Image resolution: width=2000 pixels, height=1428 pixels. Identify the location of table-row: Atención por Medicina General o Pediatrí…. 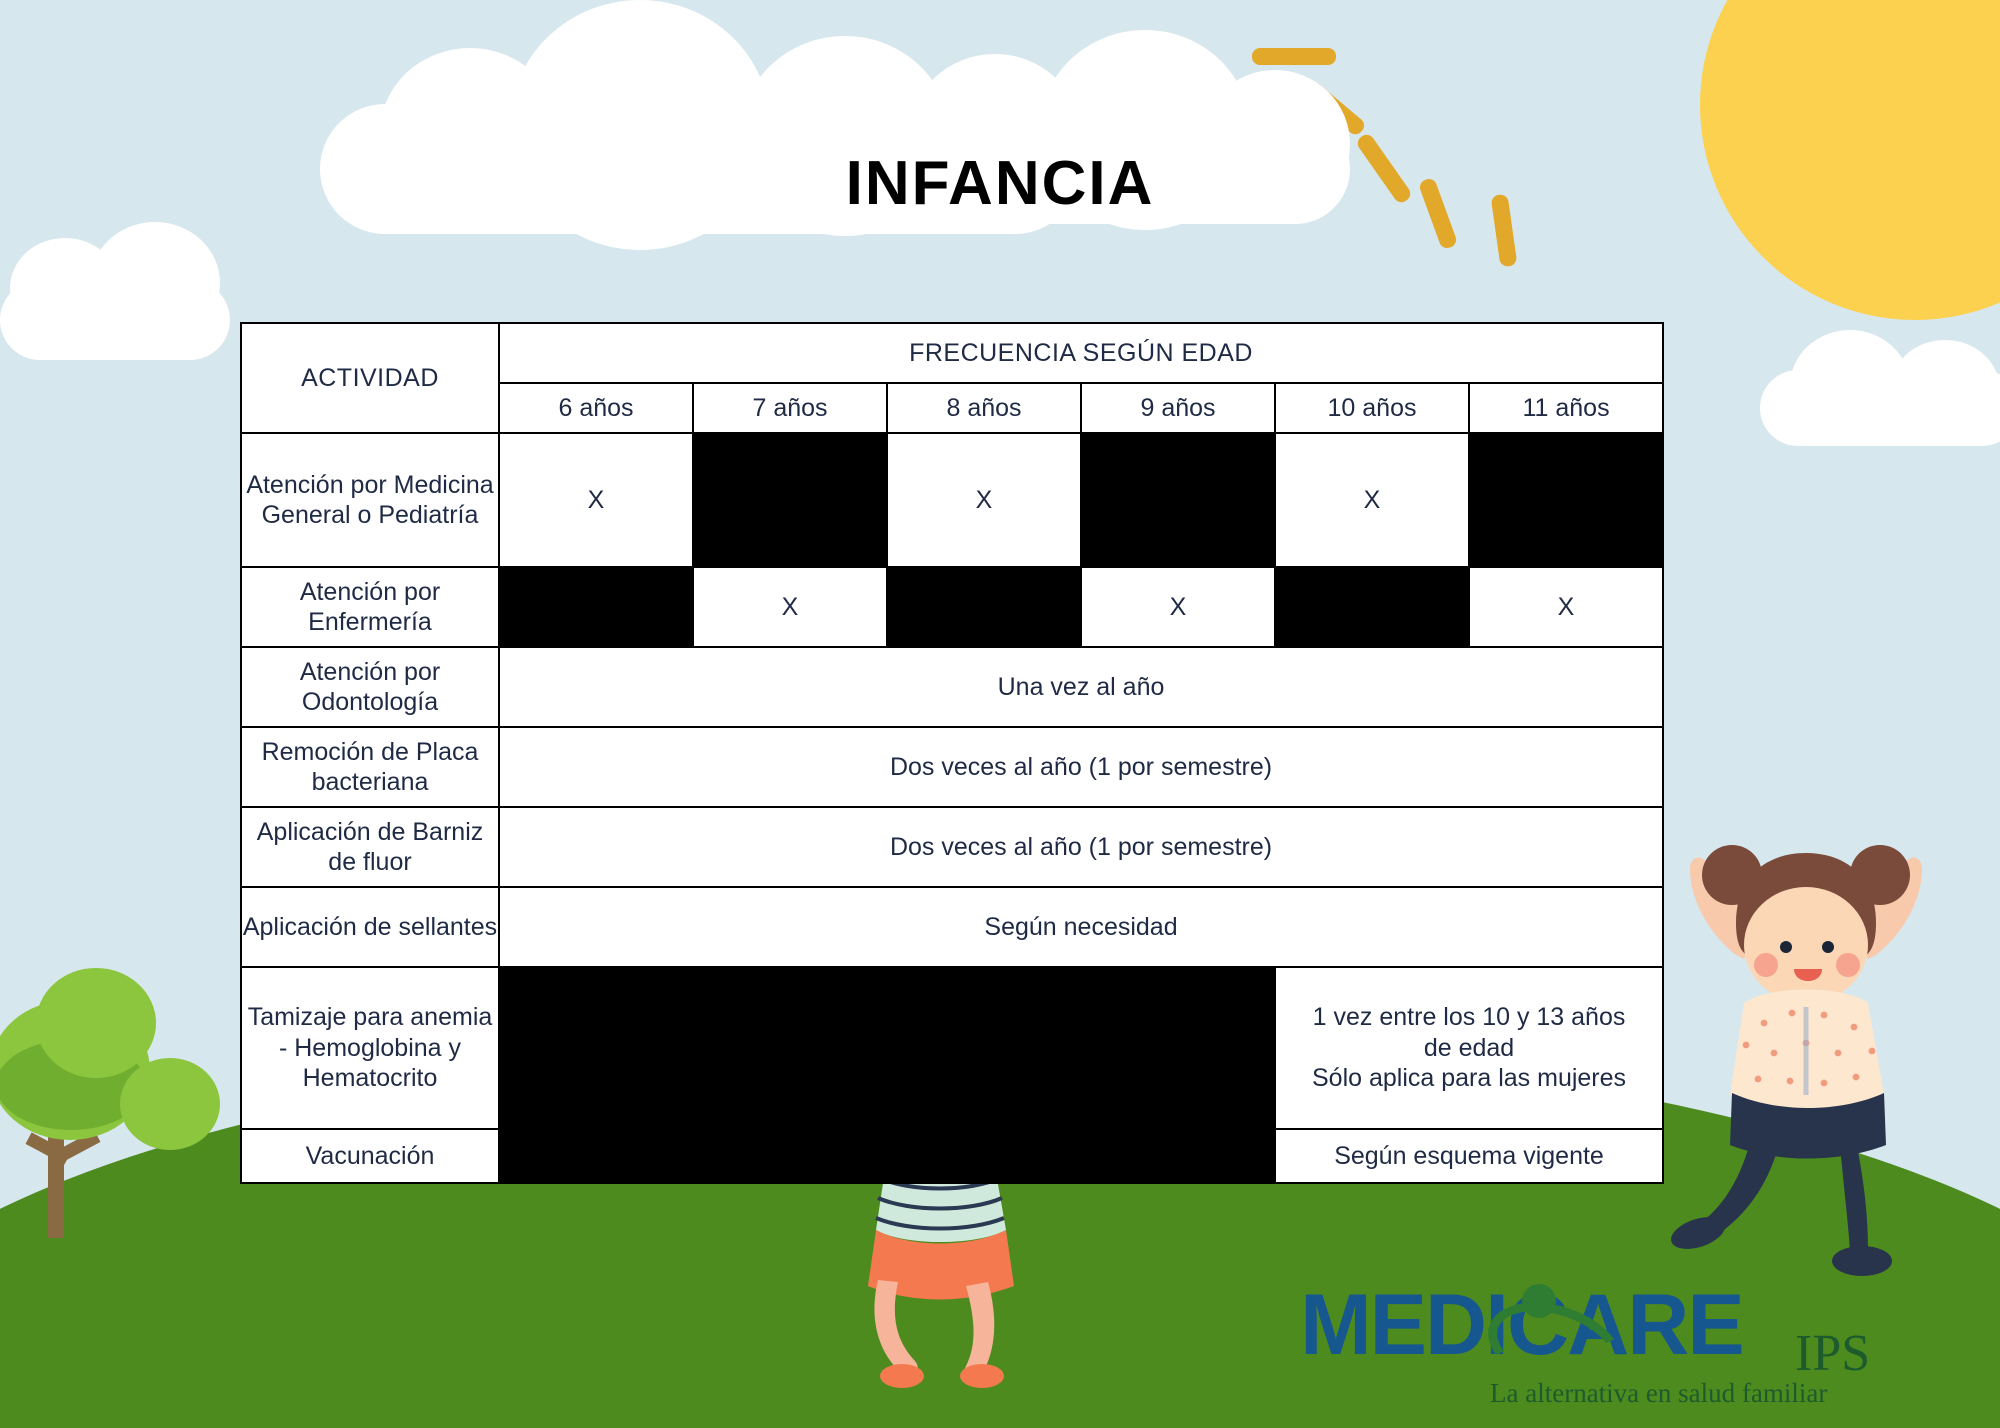
(952, 500).